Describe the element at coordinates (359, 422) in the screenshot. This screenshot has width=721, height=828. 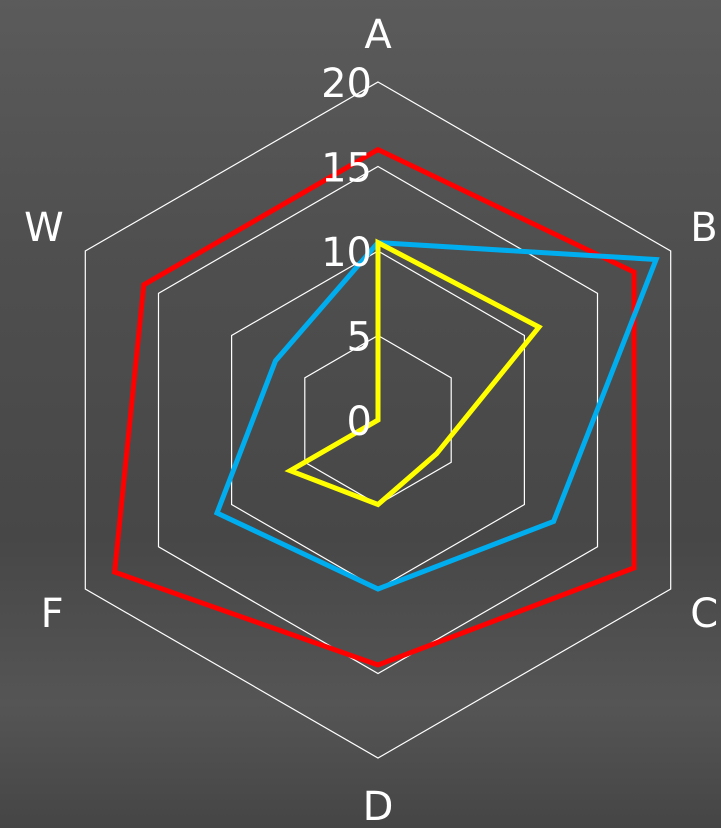
I see `tick-label-0: 0` at that location.